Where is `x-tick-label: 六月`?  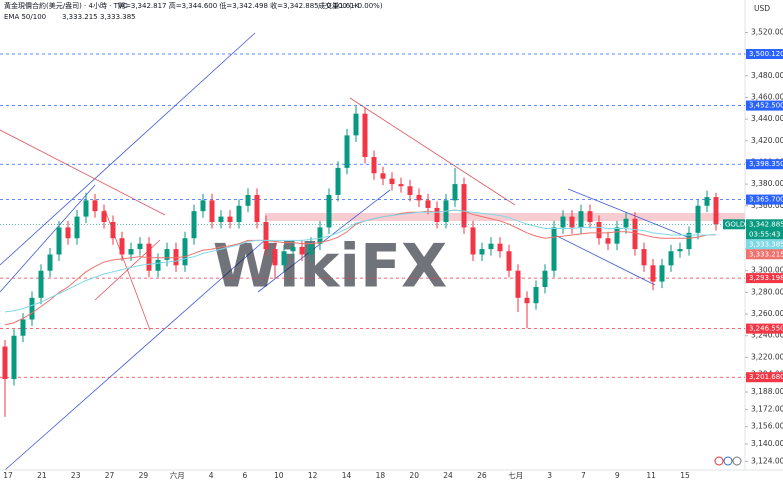
x-tick-label: 六月 is located at coordinates (177, 475).